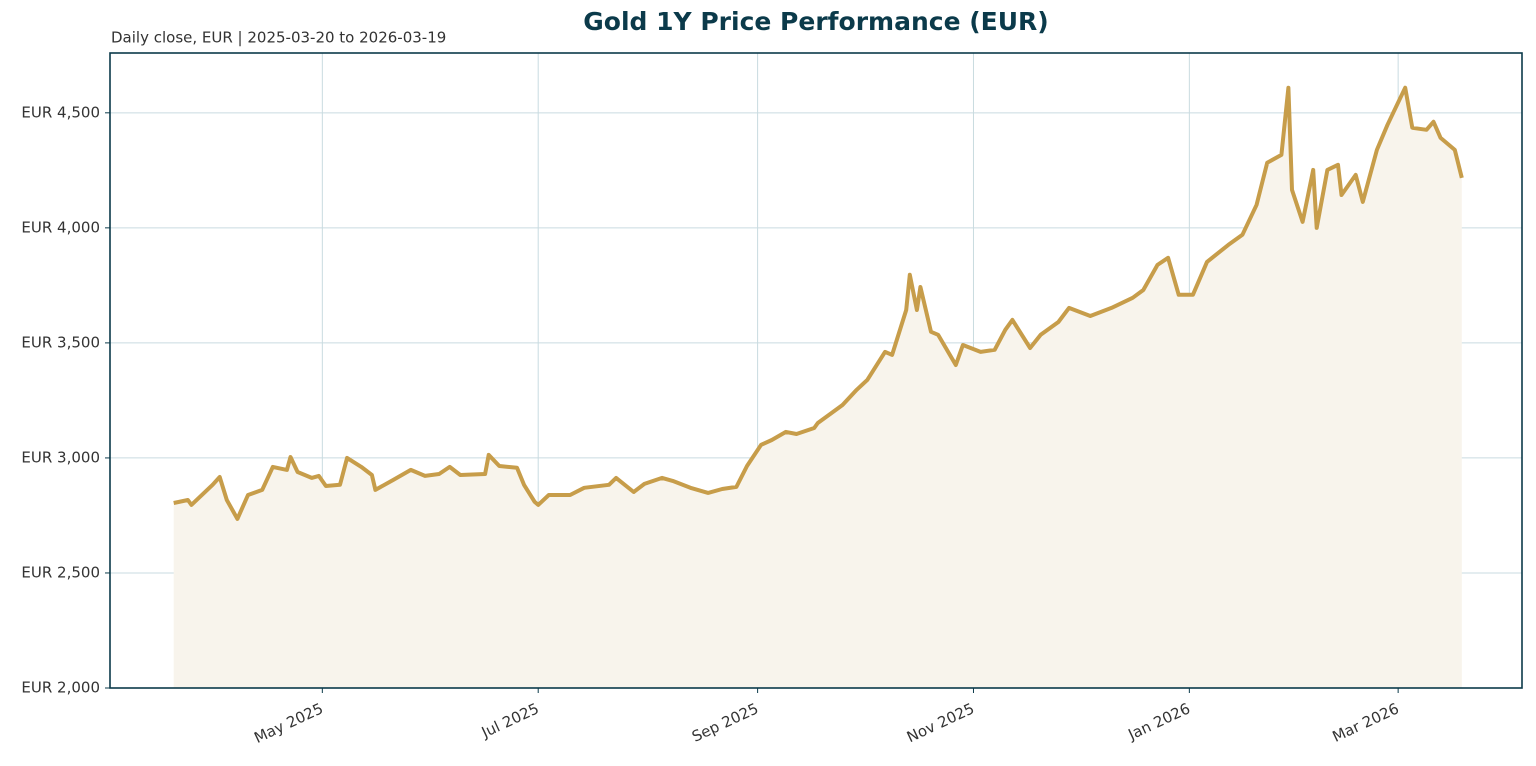 This screenshot has height=766, width=1536. Describe the element at coordinates (60, 457) in the screenshot. I see `y-tick-label: EUR 3,000` at that location.